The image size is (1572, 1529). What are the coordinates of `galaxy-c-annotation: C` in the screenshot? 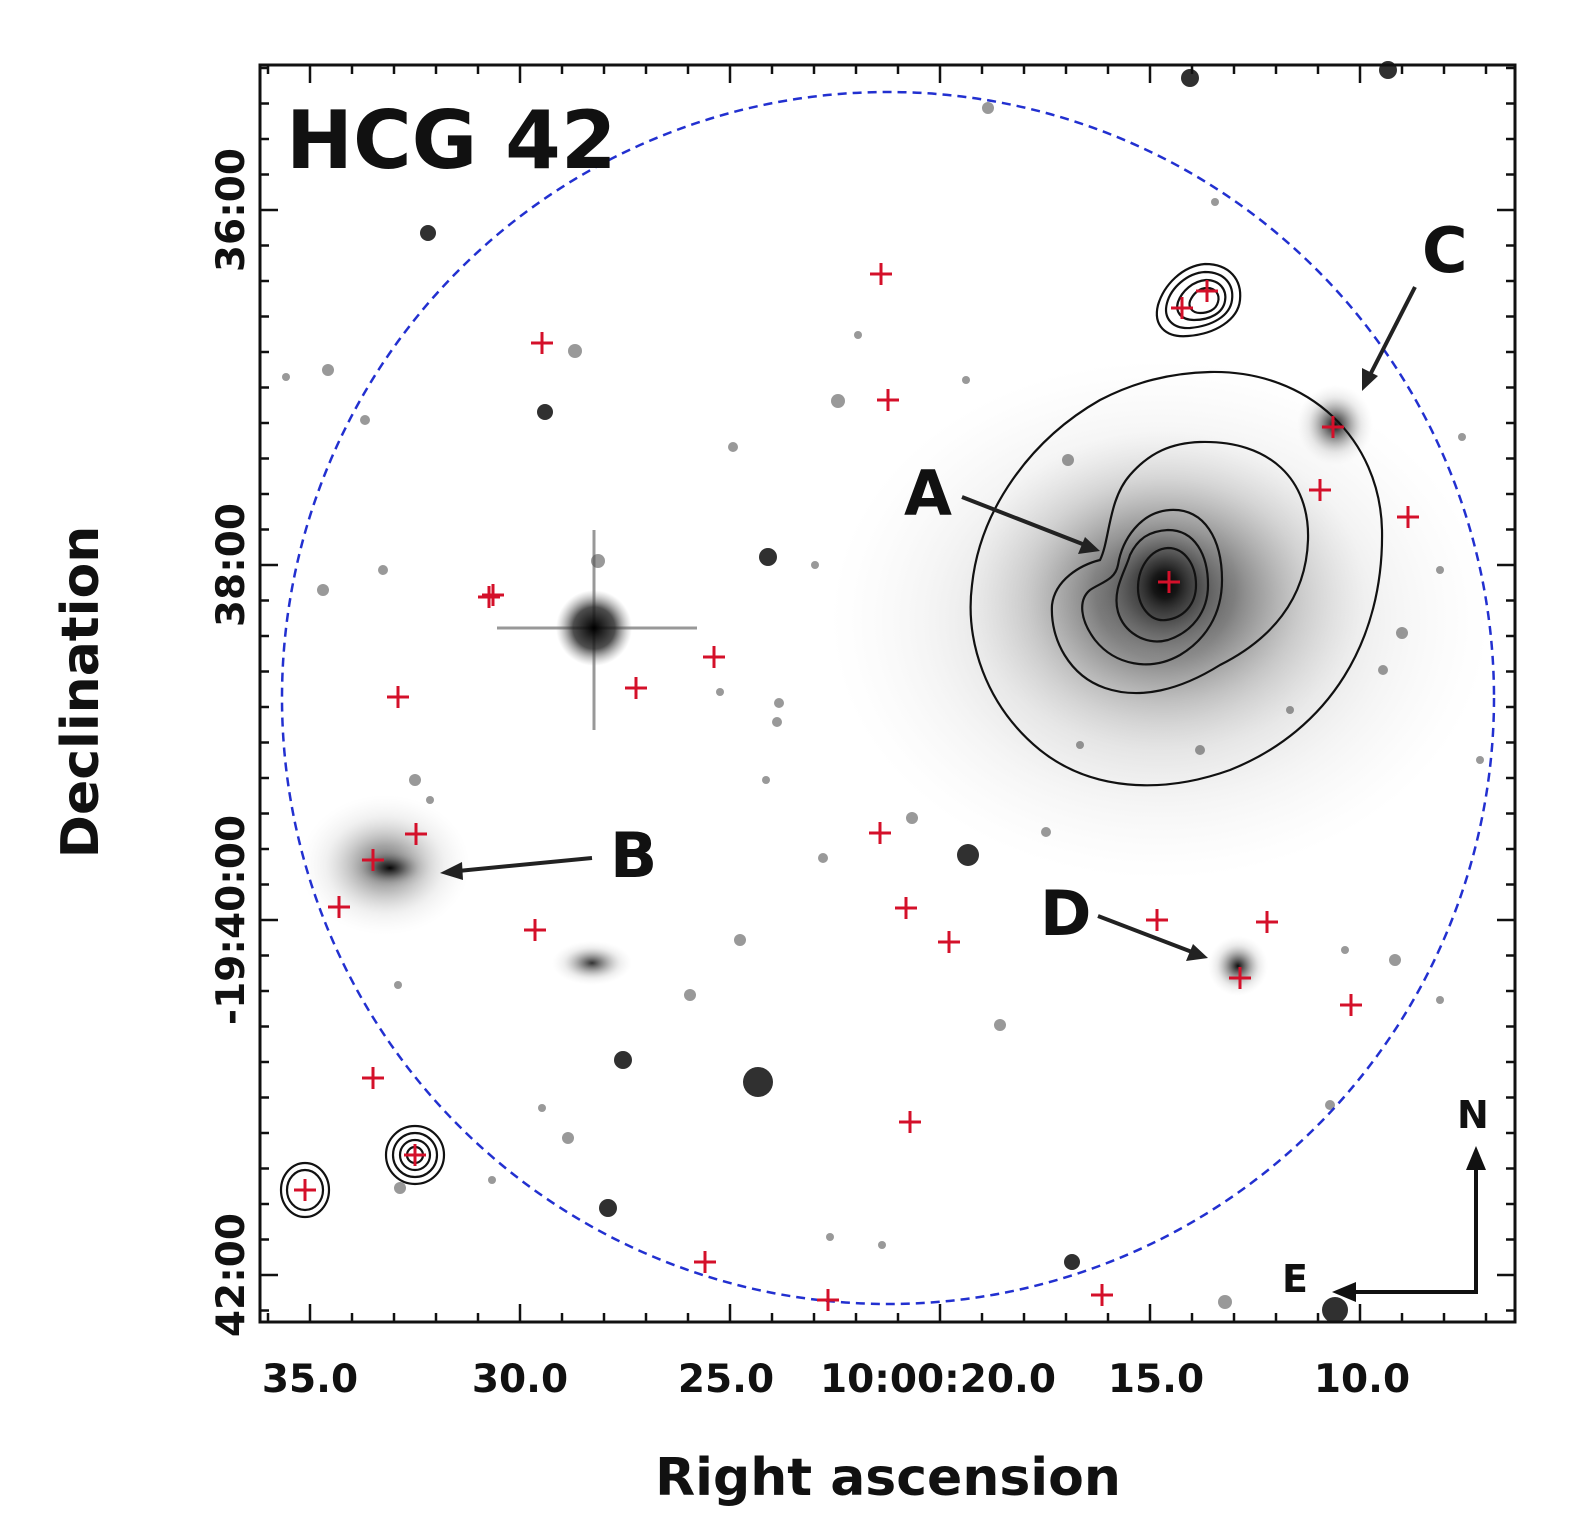 It's located at (1415, 302).